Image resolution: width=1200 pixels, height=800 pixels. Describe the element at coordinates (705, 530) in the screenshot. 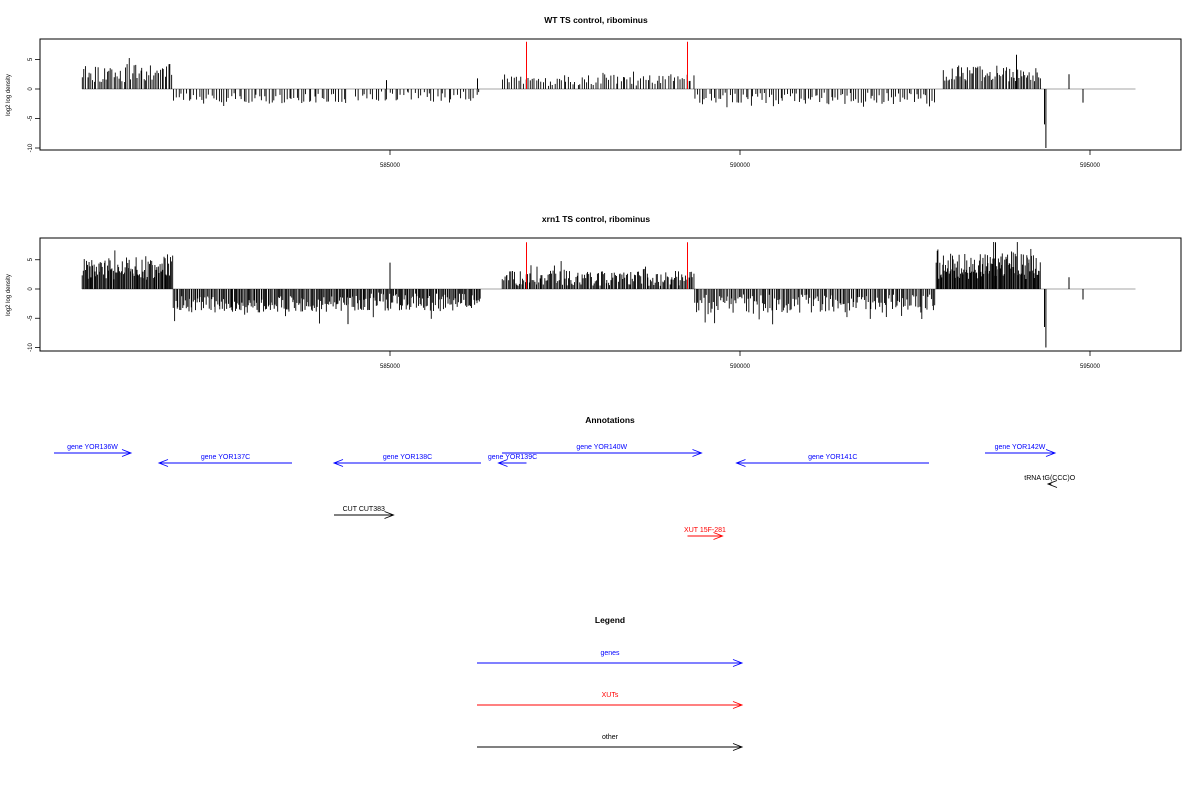

I see `feature-label: XUT 15F-281` at that location.